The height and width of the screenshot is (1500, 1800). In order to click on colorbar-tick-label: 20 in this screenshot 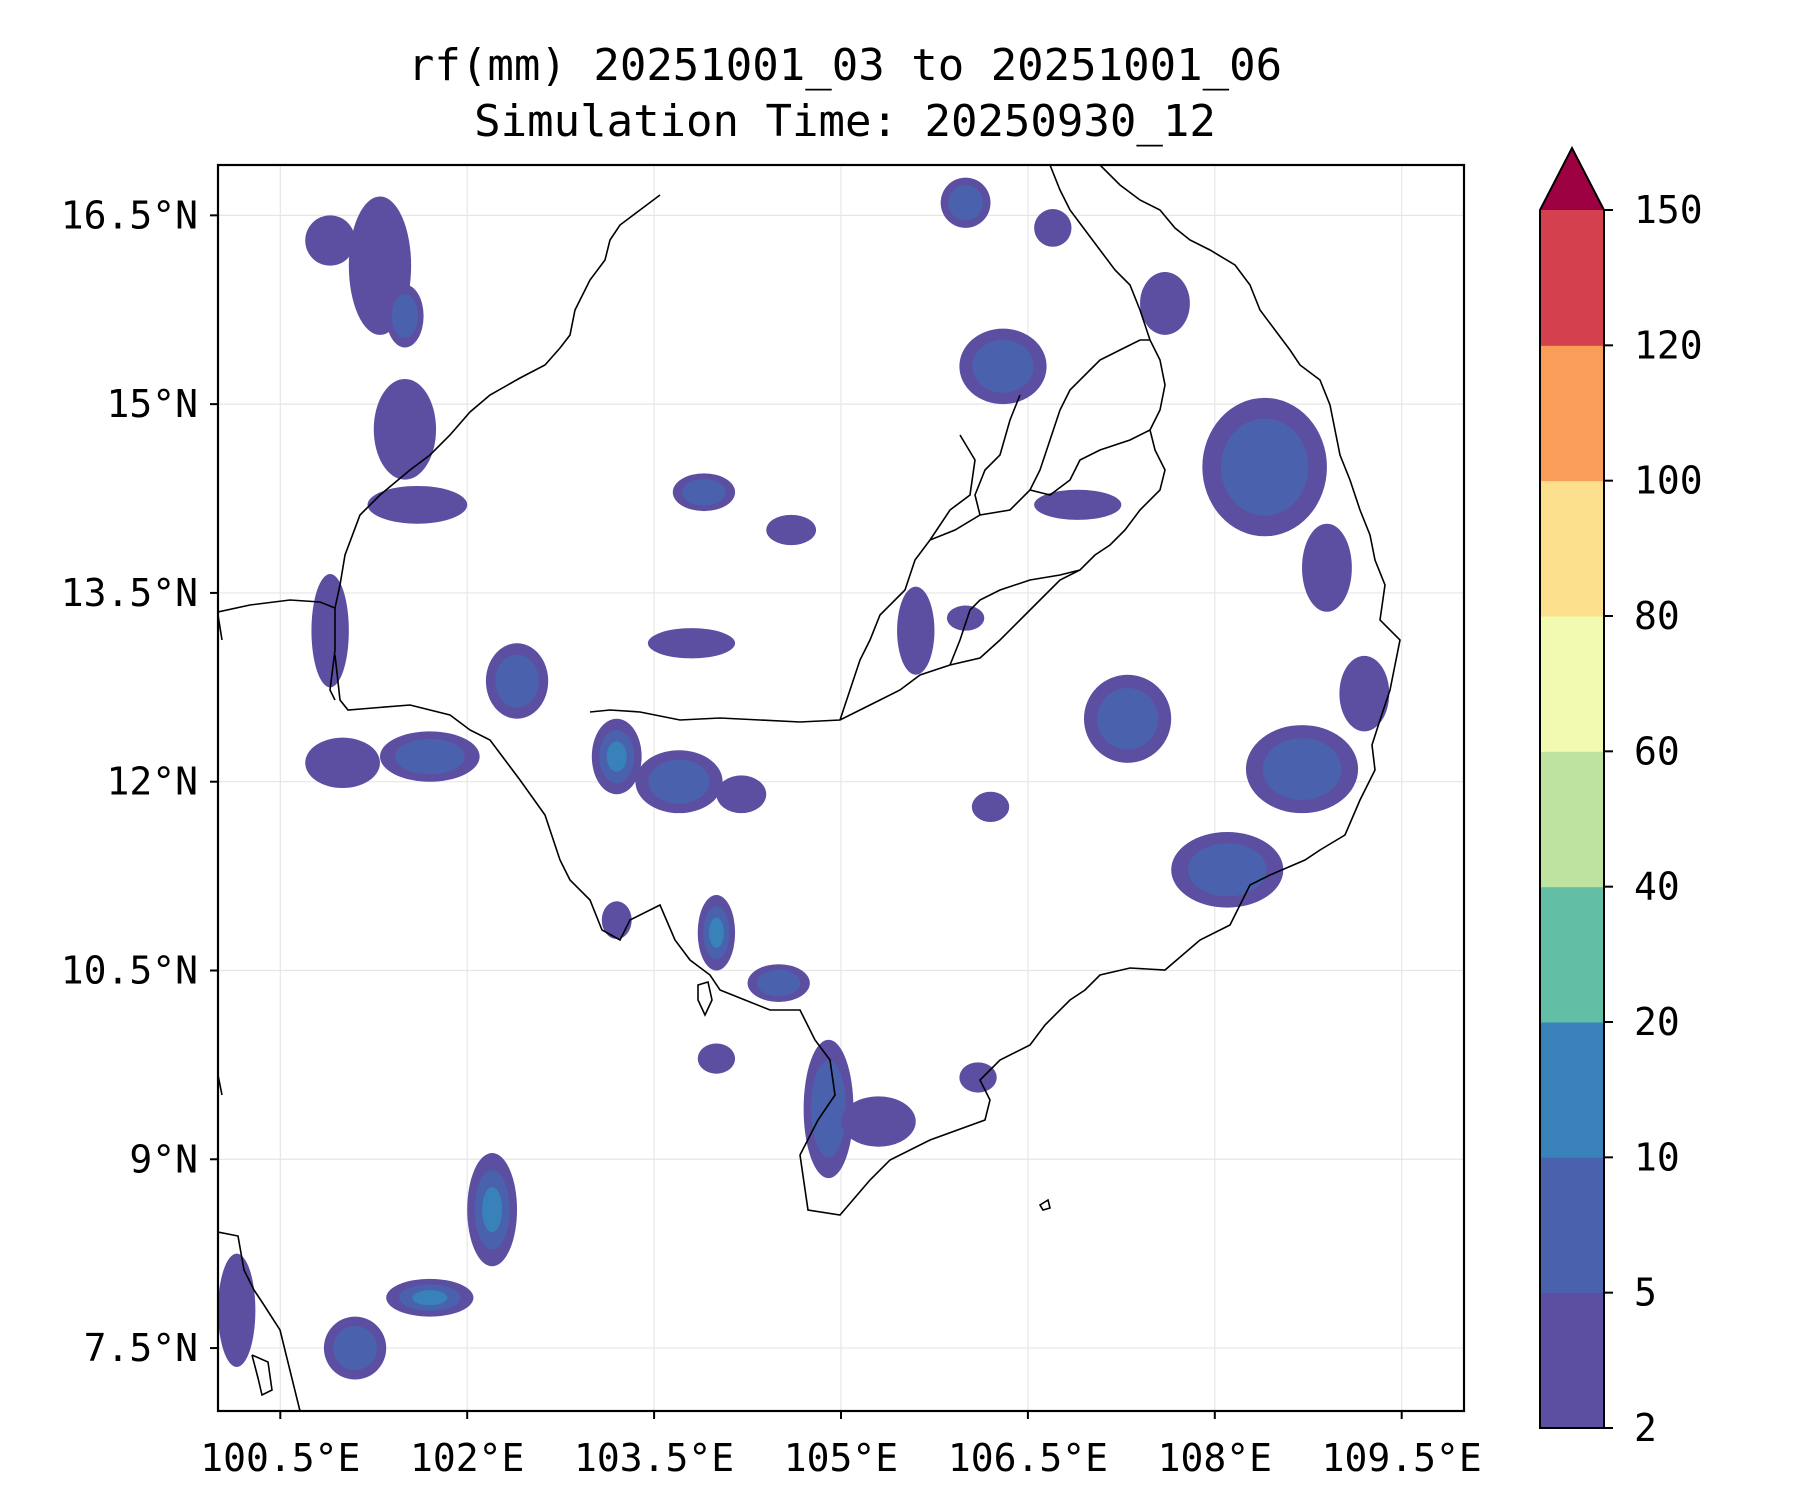, I will do `click(1657, 1022)`.